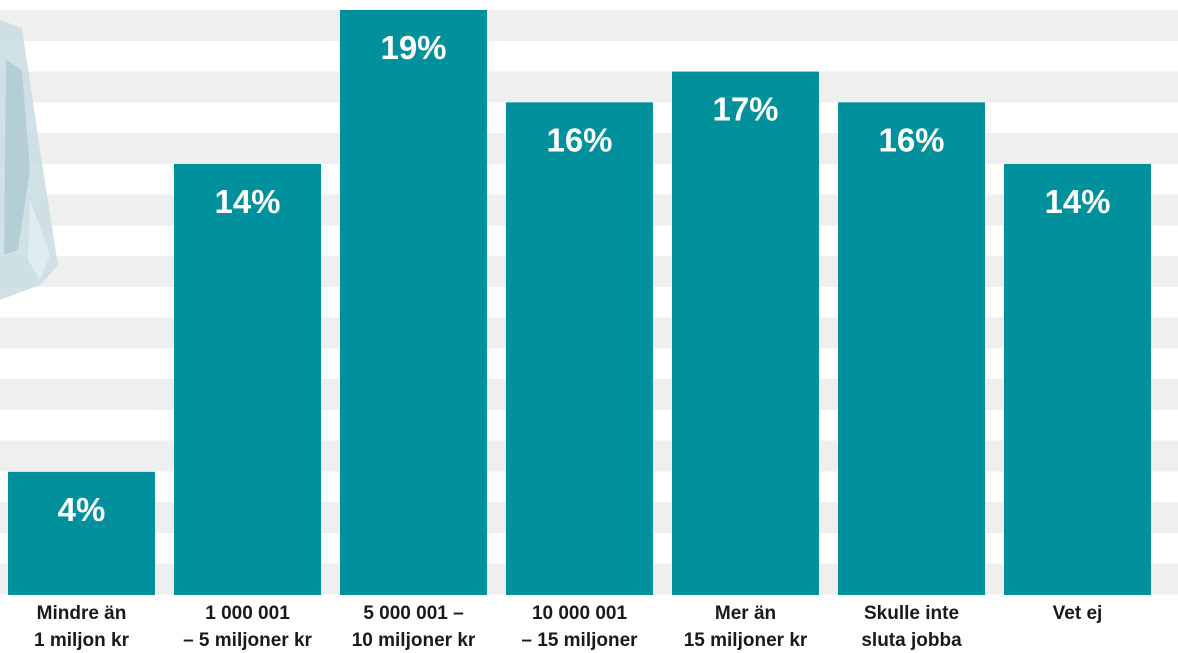  What do you see at coordinates (82, 509) in the screenshot?
I see `bar-value-label: 4%` at bounding box center [82, 509].